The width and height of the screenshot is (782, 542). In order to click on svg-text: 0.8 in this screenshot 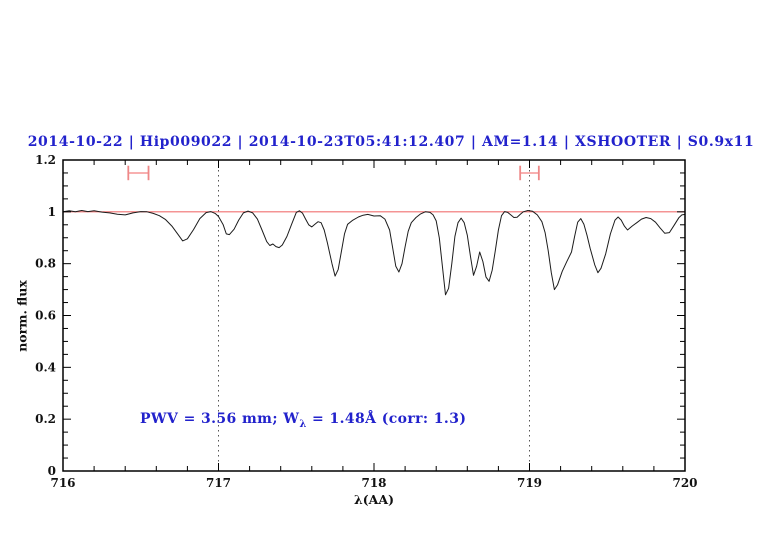, I will do `click(45, 264)`.